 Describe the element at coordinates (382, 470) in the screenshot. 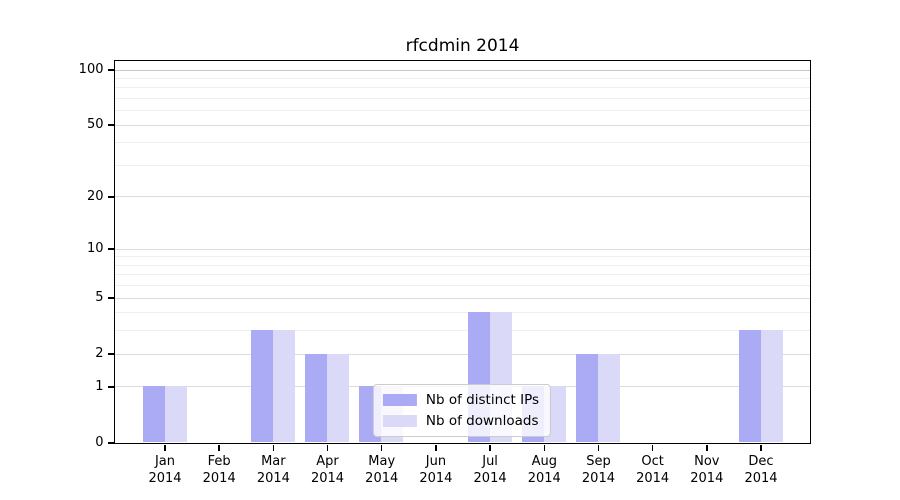

I see `x-tick-label: May 2014` at that location.